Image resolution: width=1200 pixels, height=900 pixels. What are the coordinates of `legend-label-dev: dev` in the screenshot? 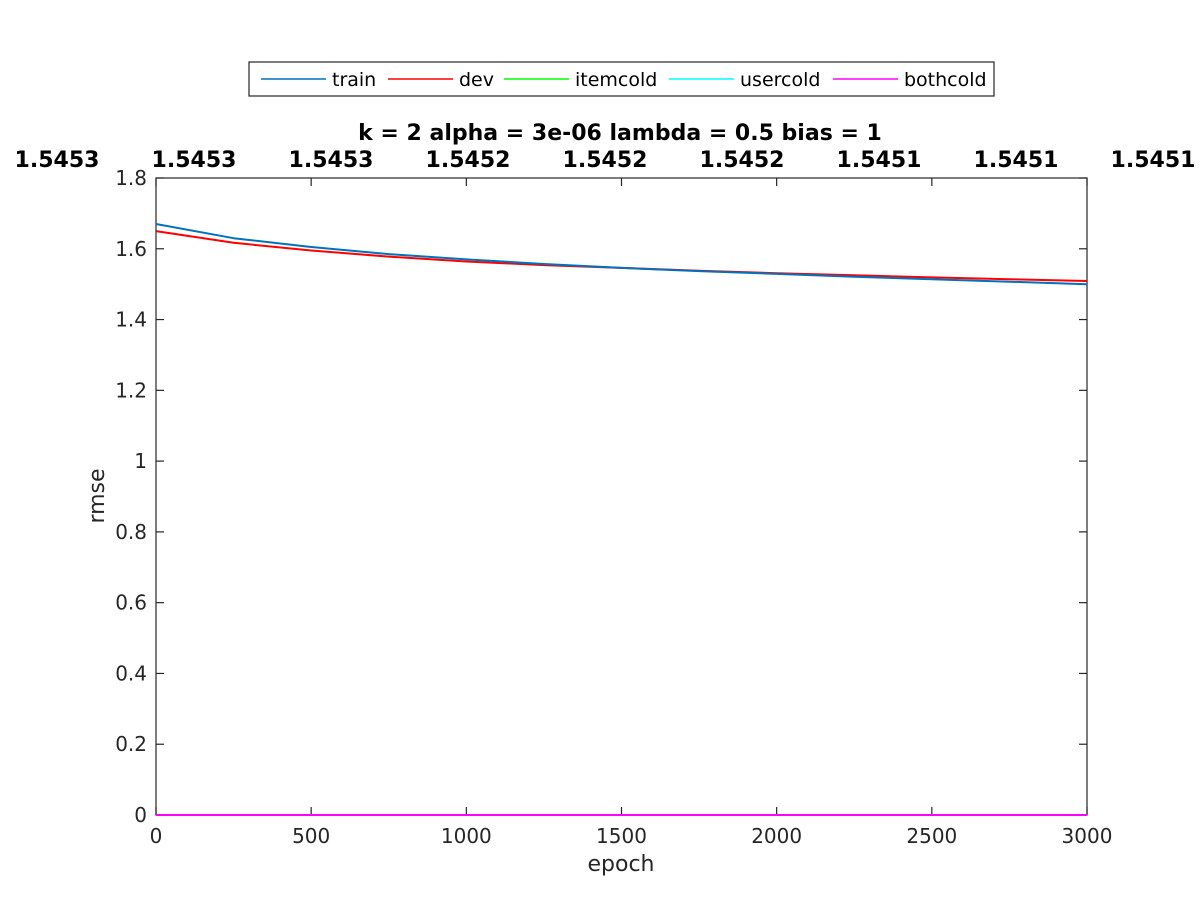 It's located at (476, 80).